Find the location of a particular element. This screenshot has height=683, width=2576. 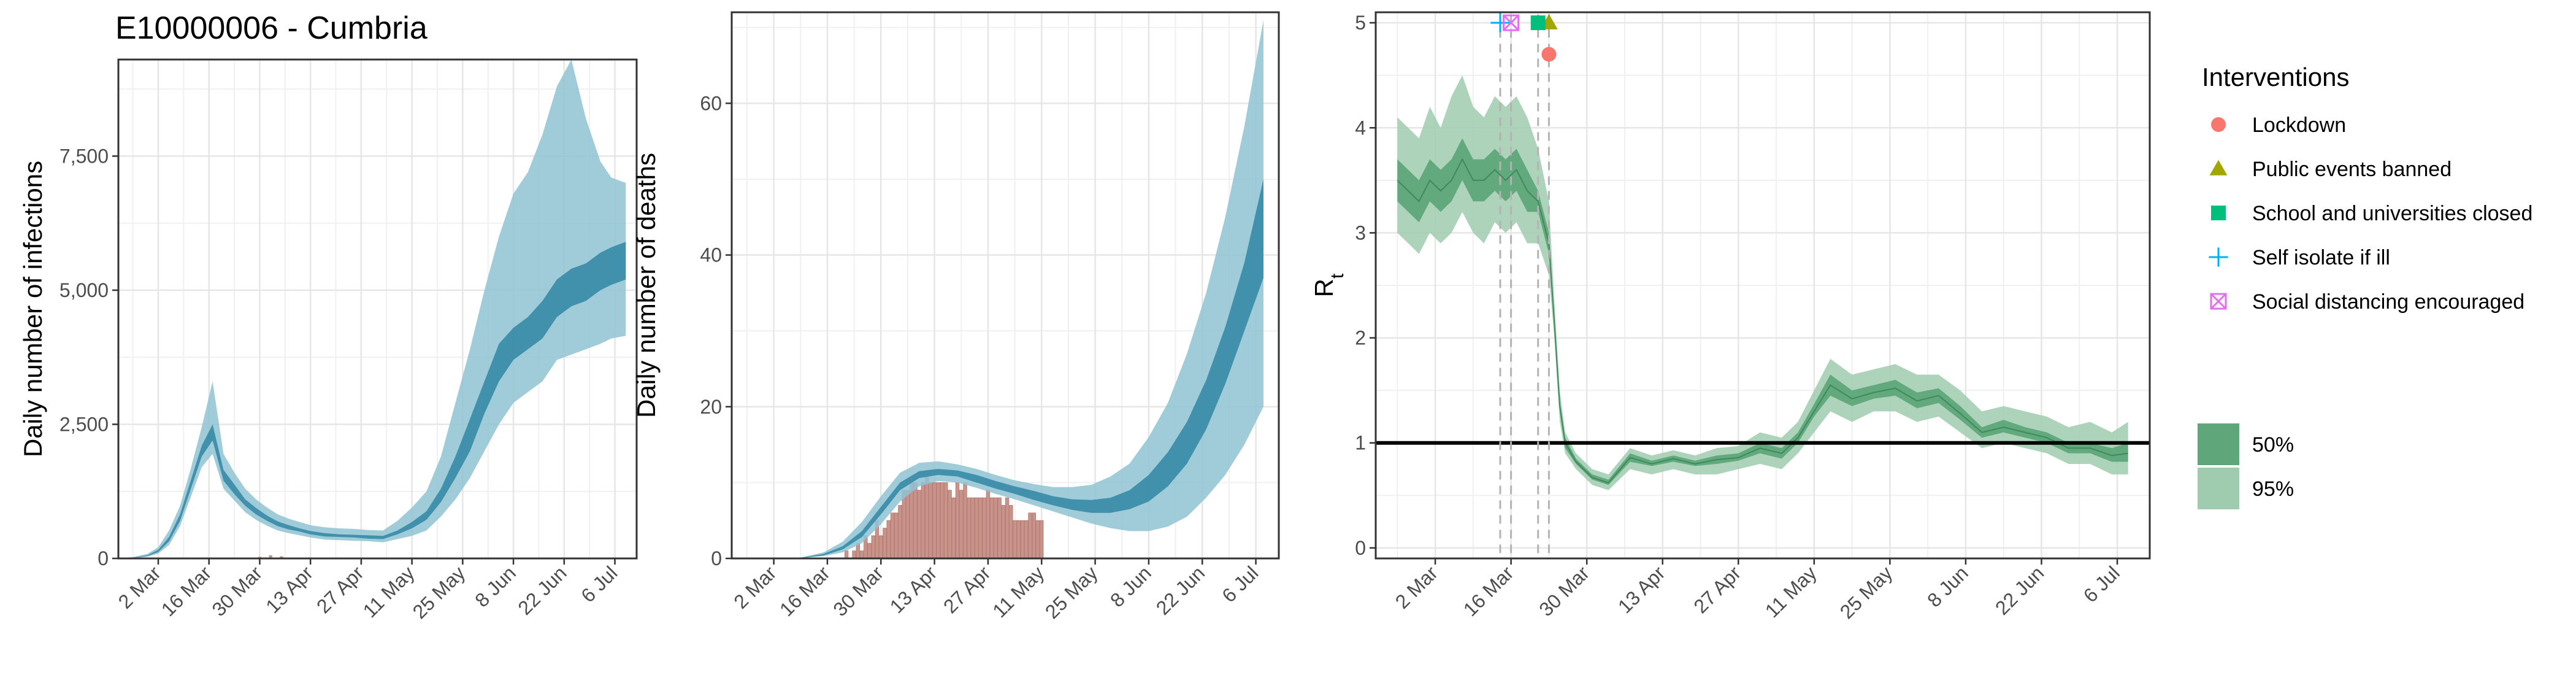

y-axis-title-text: R is located at coordinates (1323, 288).